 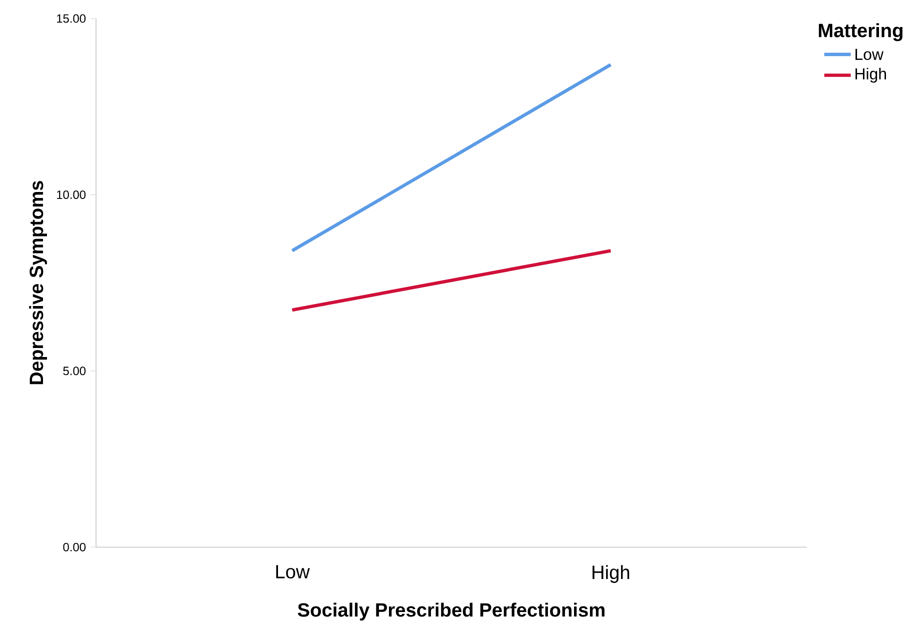 What do you see at coordinates (74, 547) in the screenshot?
I see `y-tick-label: 0.00` at bounding box center [74, 547].